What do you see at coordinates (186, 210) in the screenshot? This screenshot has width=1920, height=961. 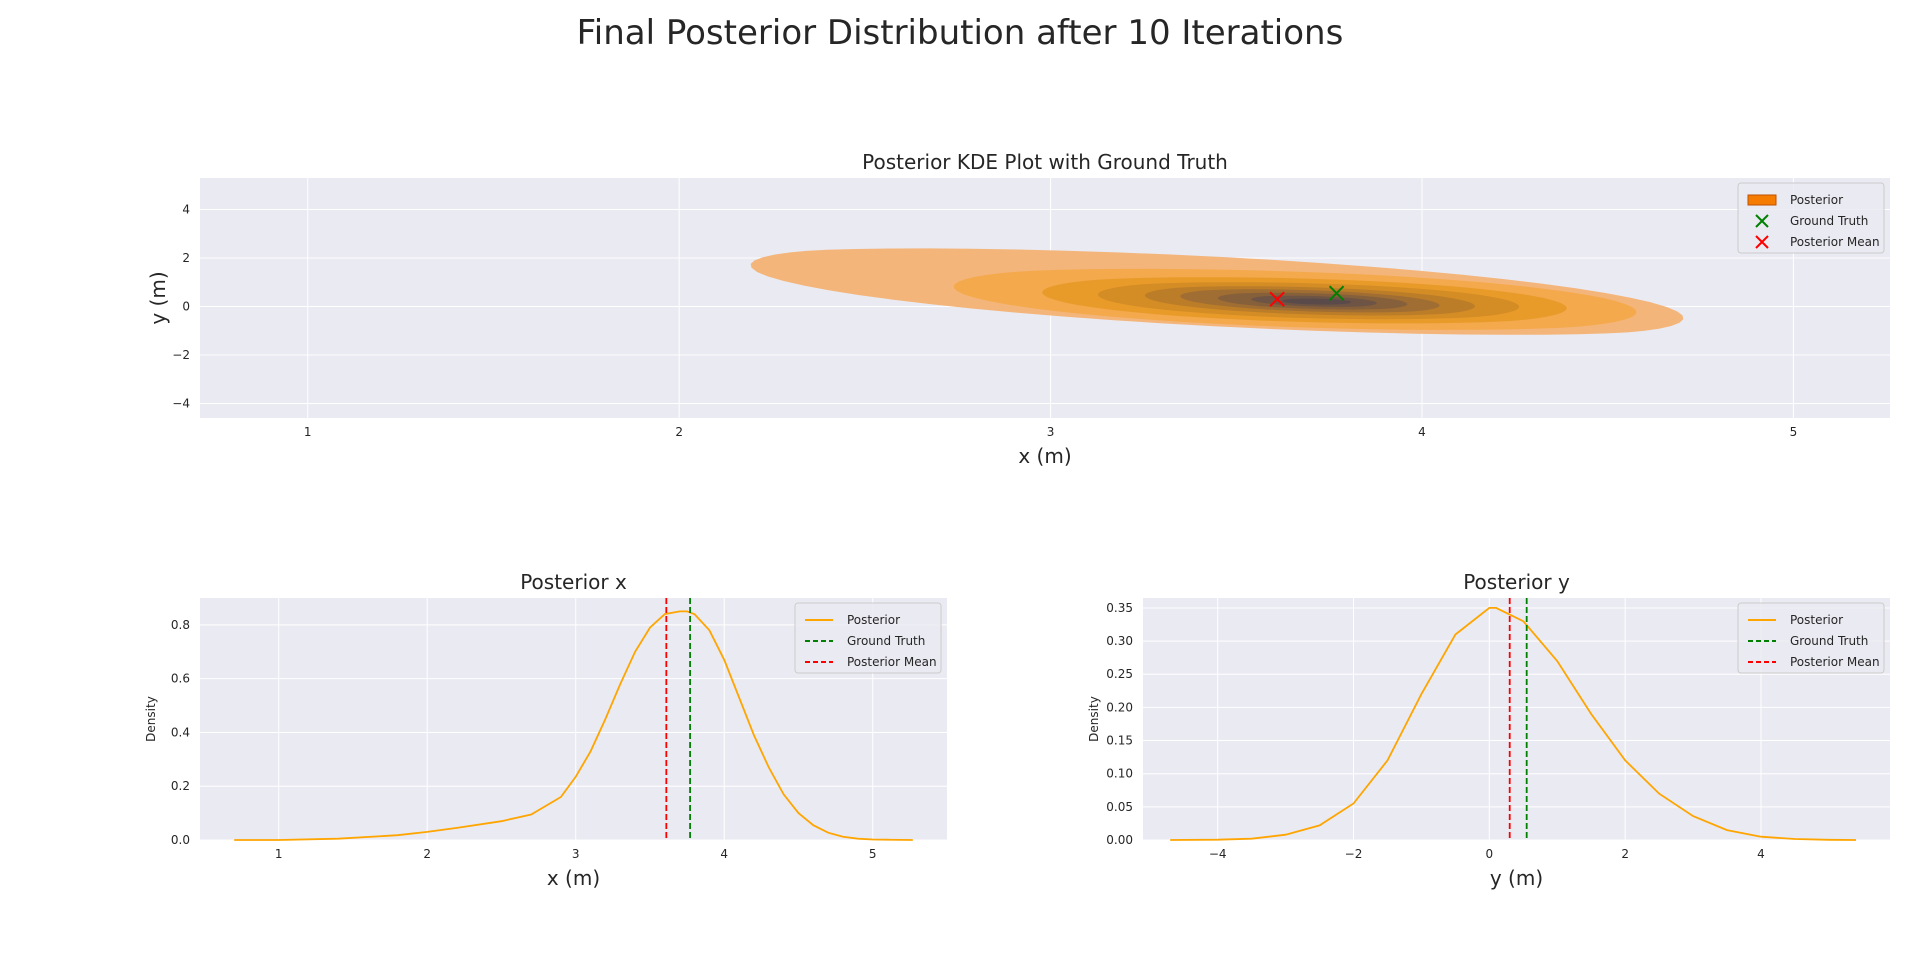 I see `y-tick-label: 4` at bounding box center [186, 210].